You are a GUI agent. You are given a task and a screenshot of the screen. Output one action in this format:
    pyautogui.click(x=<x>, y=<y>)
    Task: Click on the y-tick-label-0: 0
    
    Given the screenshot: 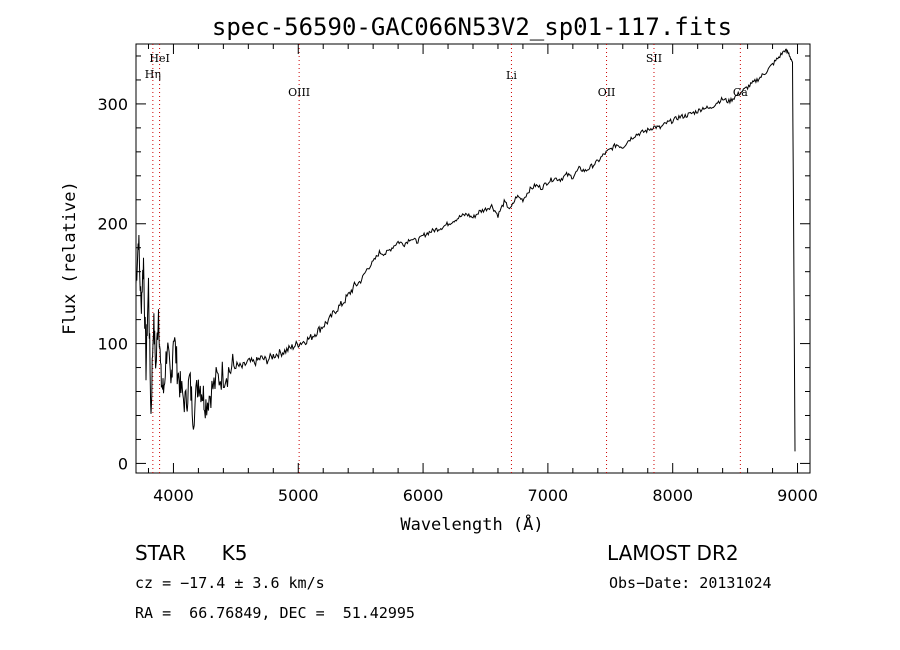 What is the action you would take?
    pyautogui.click(x=123, y=463)
    